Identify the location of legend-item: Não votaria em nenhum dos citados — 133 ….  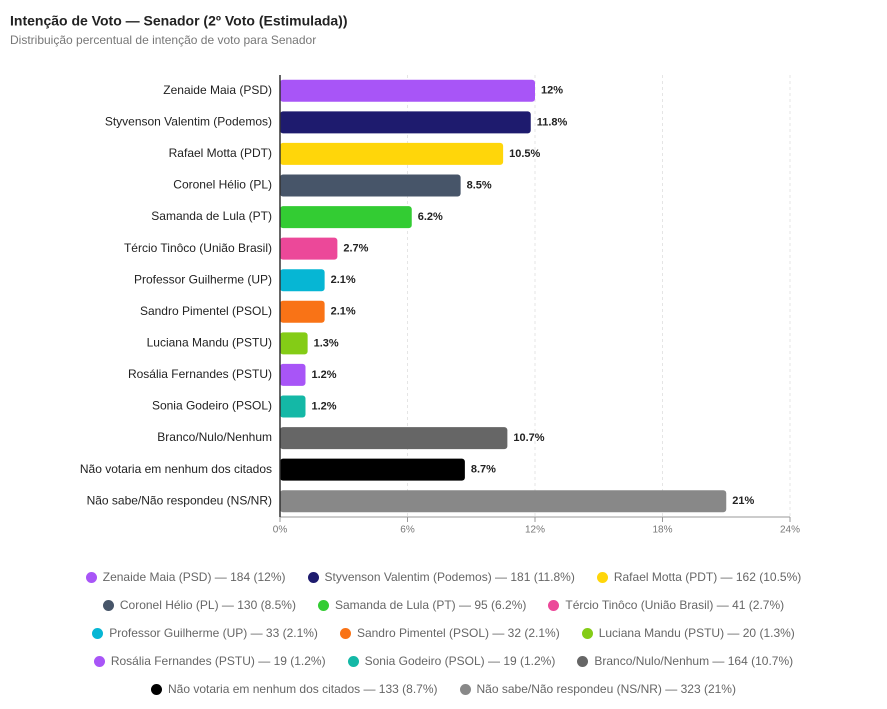
(294, 689).